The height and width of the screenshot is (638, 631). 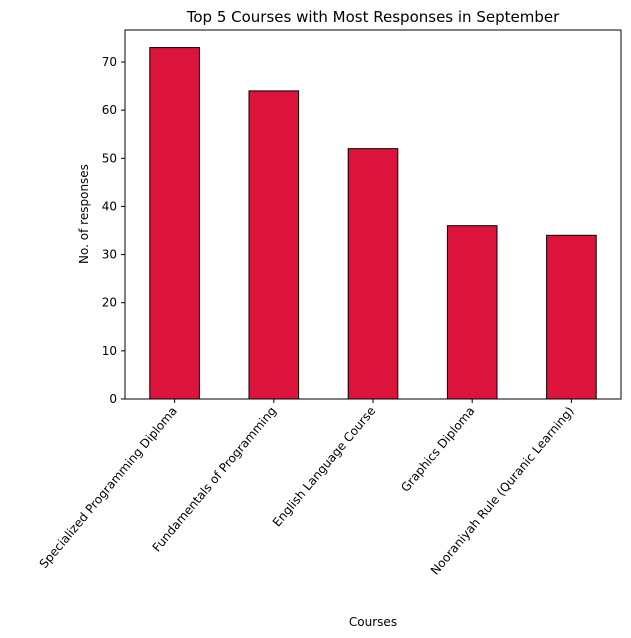 I want to click on y-tick-label-0: 0, so click(x=113, y=399).